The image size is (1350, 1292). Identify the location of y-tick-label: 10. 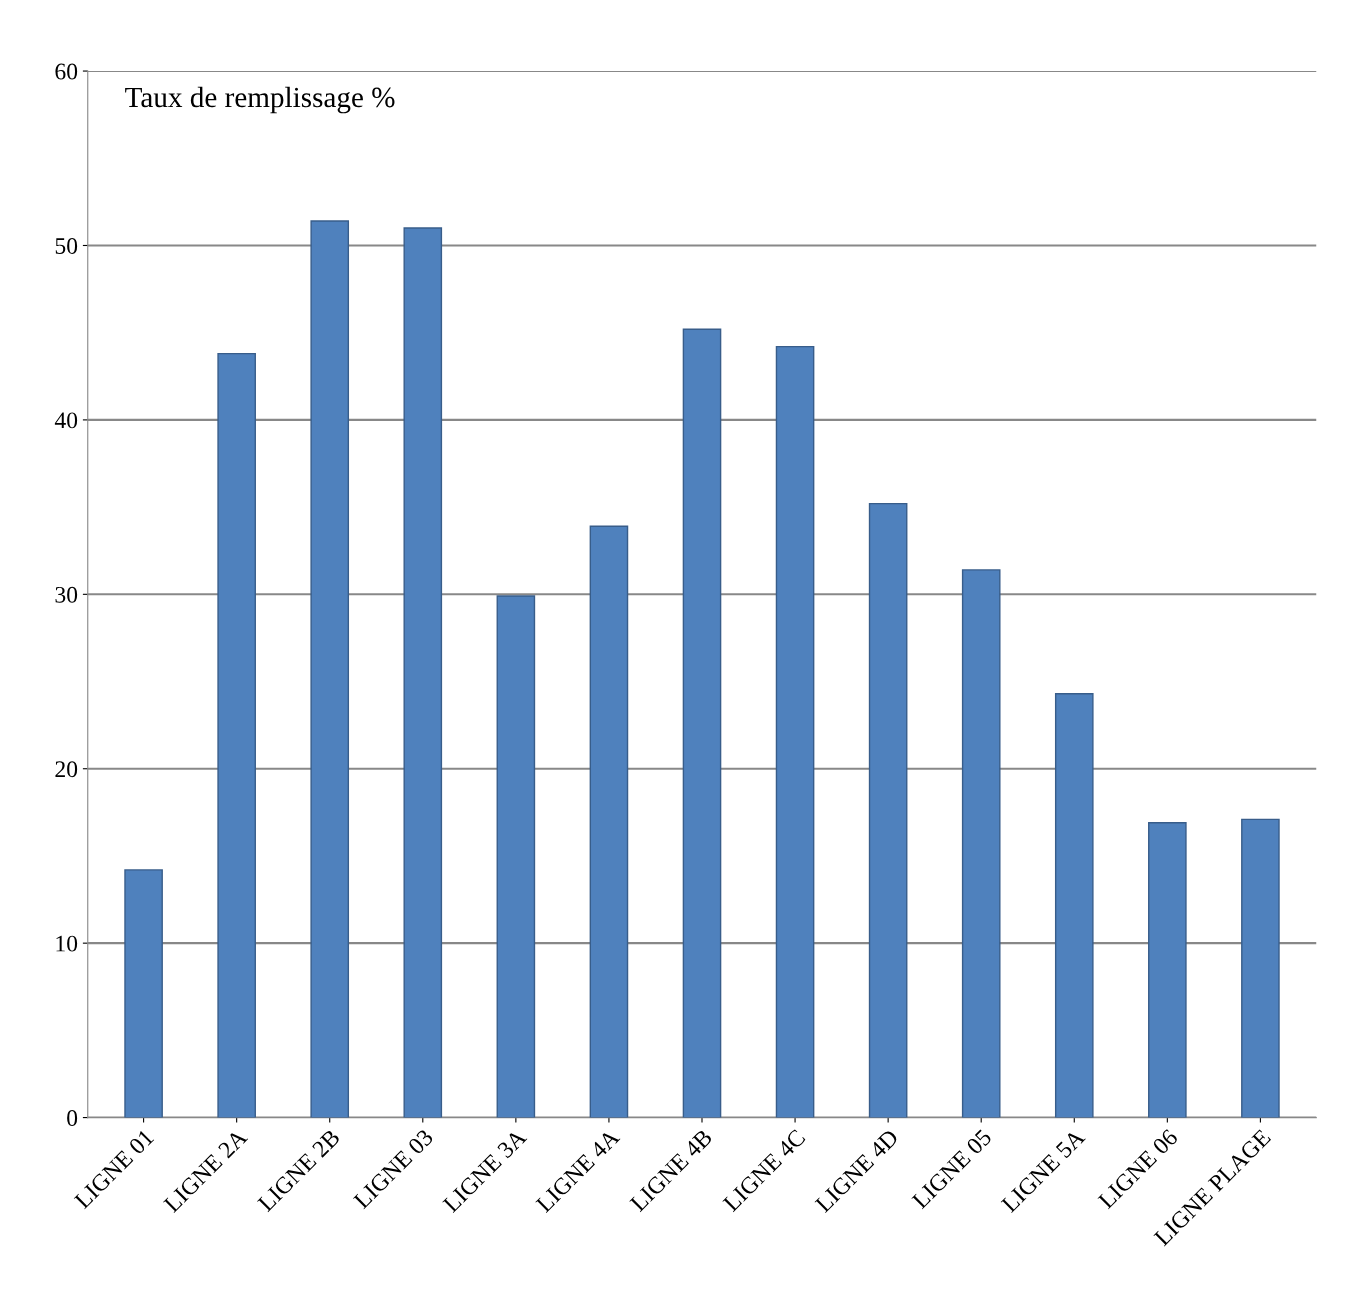
(67, 943).